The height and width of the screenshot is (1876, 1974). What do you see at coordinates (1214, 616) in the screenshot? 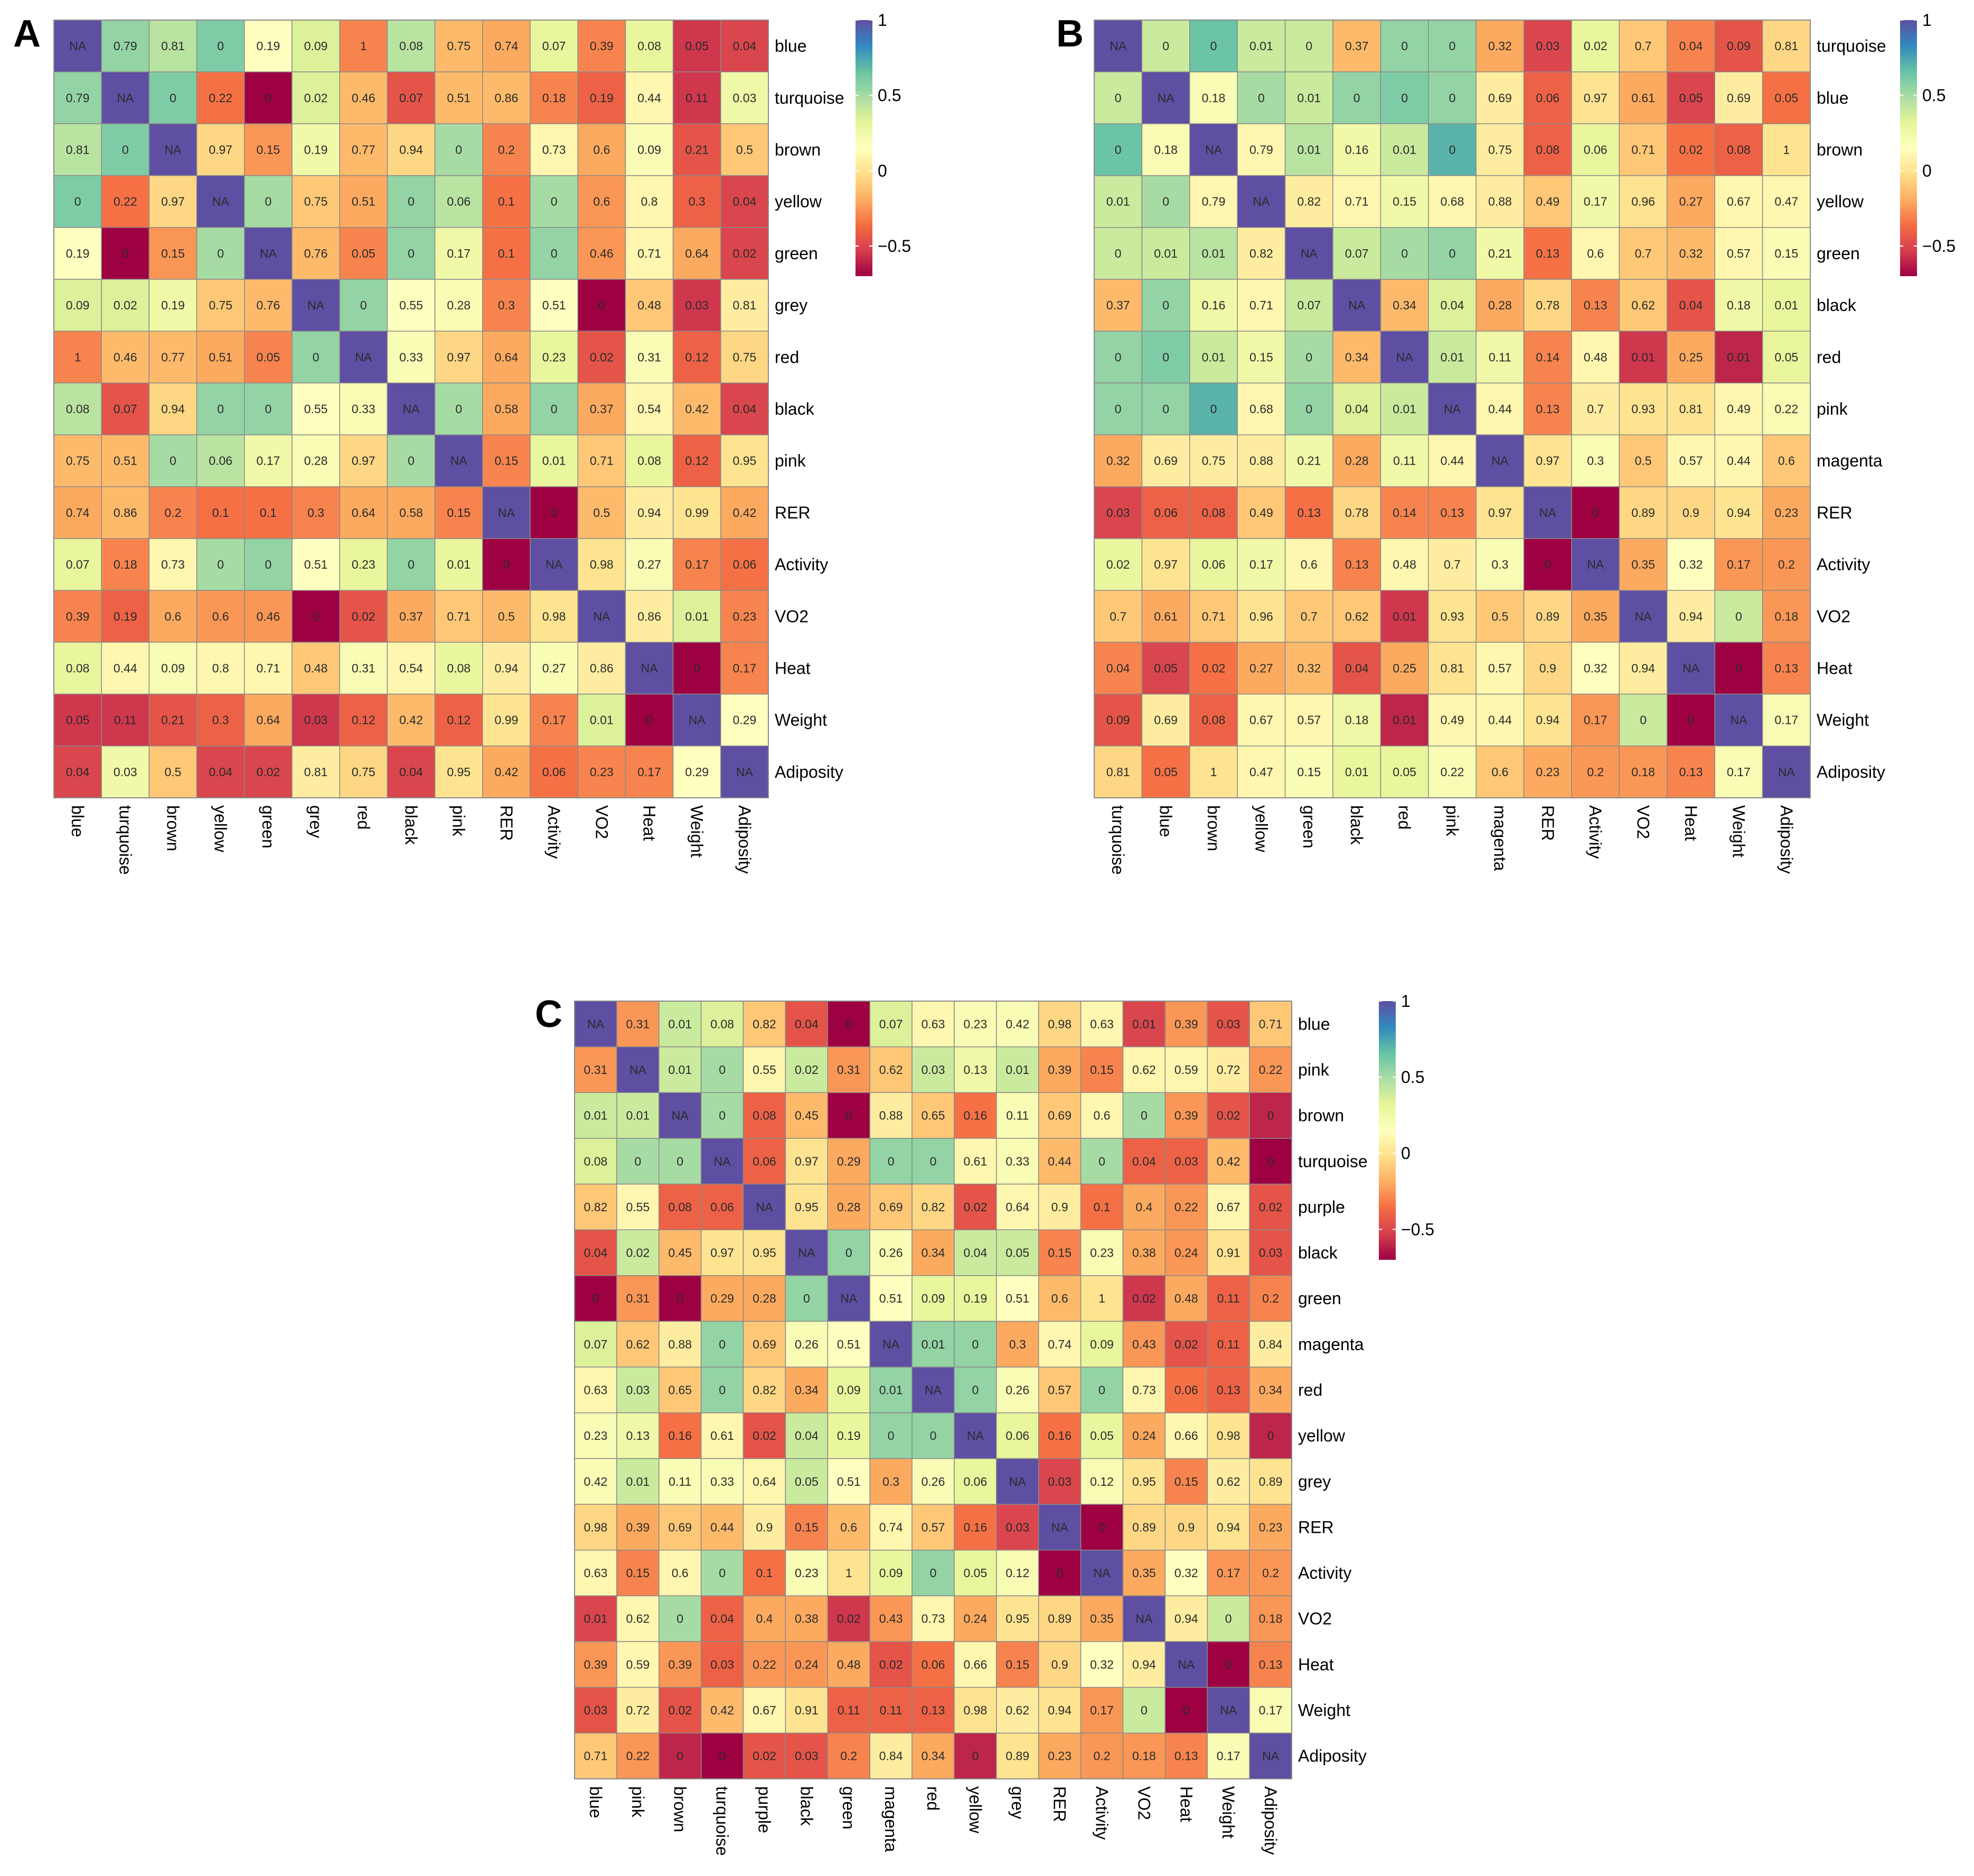
I see `cell-value-label: 0.71` at bounding box center [1214, 616].